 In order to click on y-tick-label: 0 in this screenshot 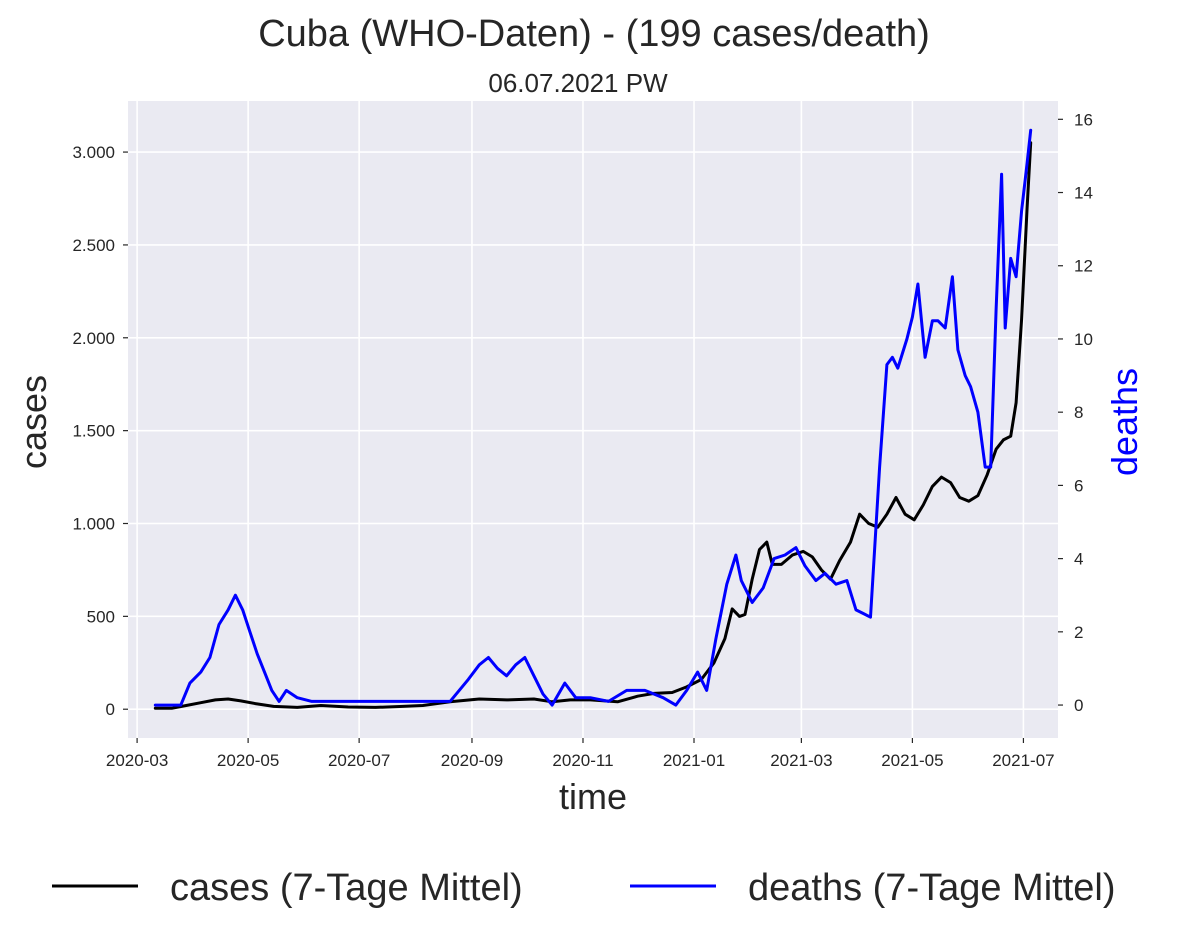, I will do `click(110, 709)`.